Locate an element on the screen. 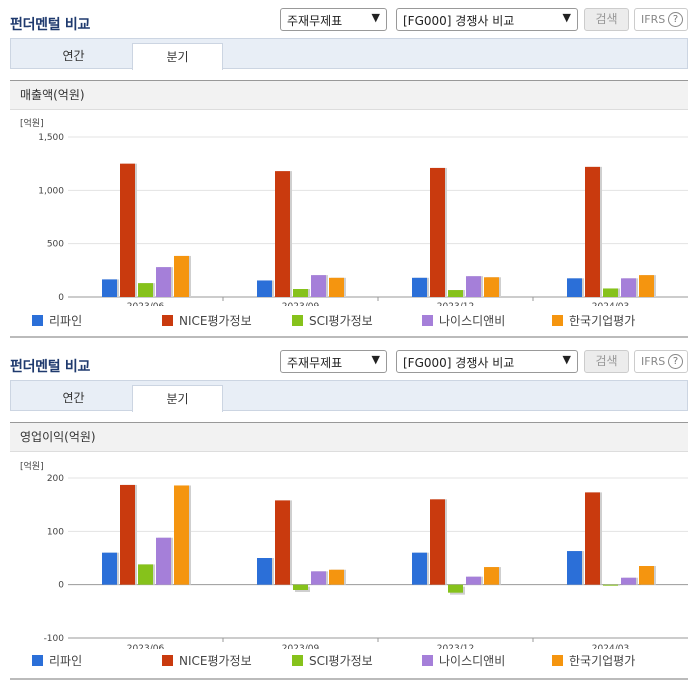 The height and width of the screenshot is (684, 696). y-tick-label: 1,500 is located at coordinates (51, 138).